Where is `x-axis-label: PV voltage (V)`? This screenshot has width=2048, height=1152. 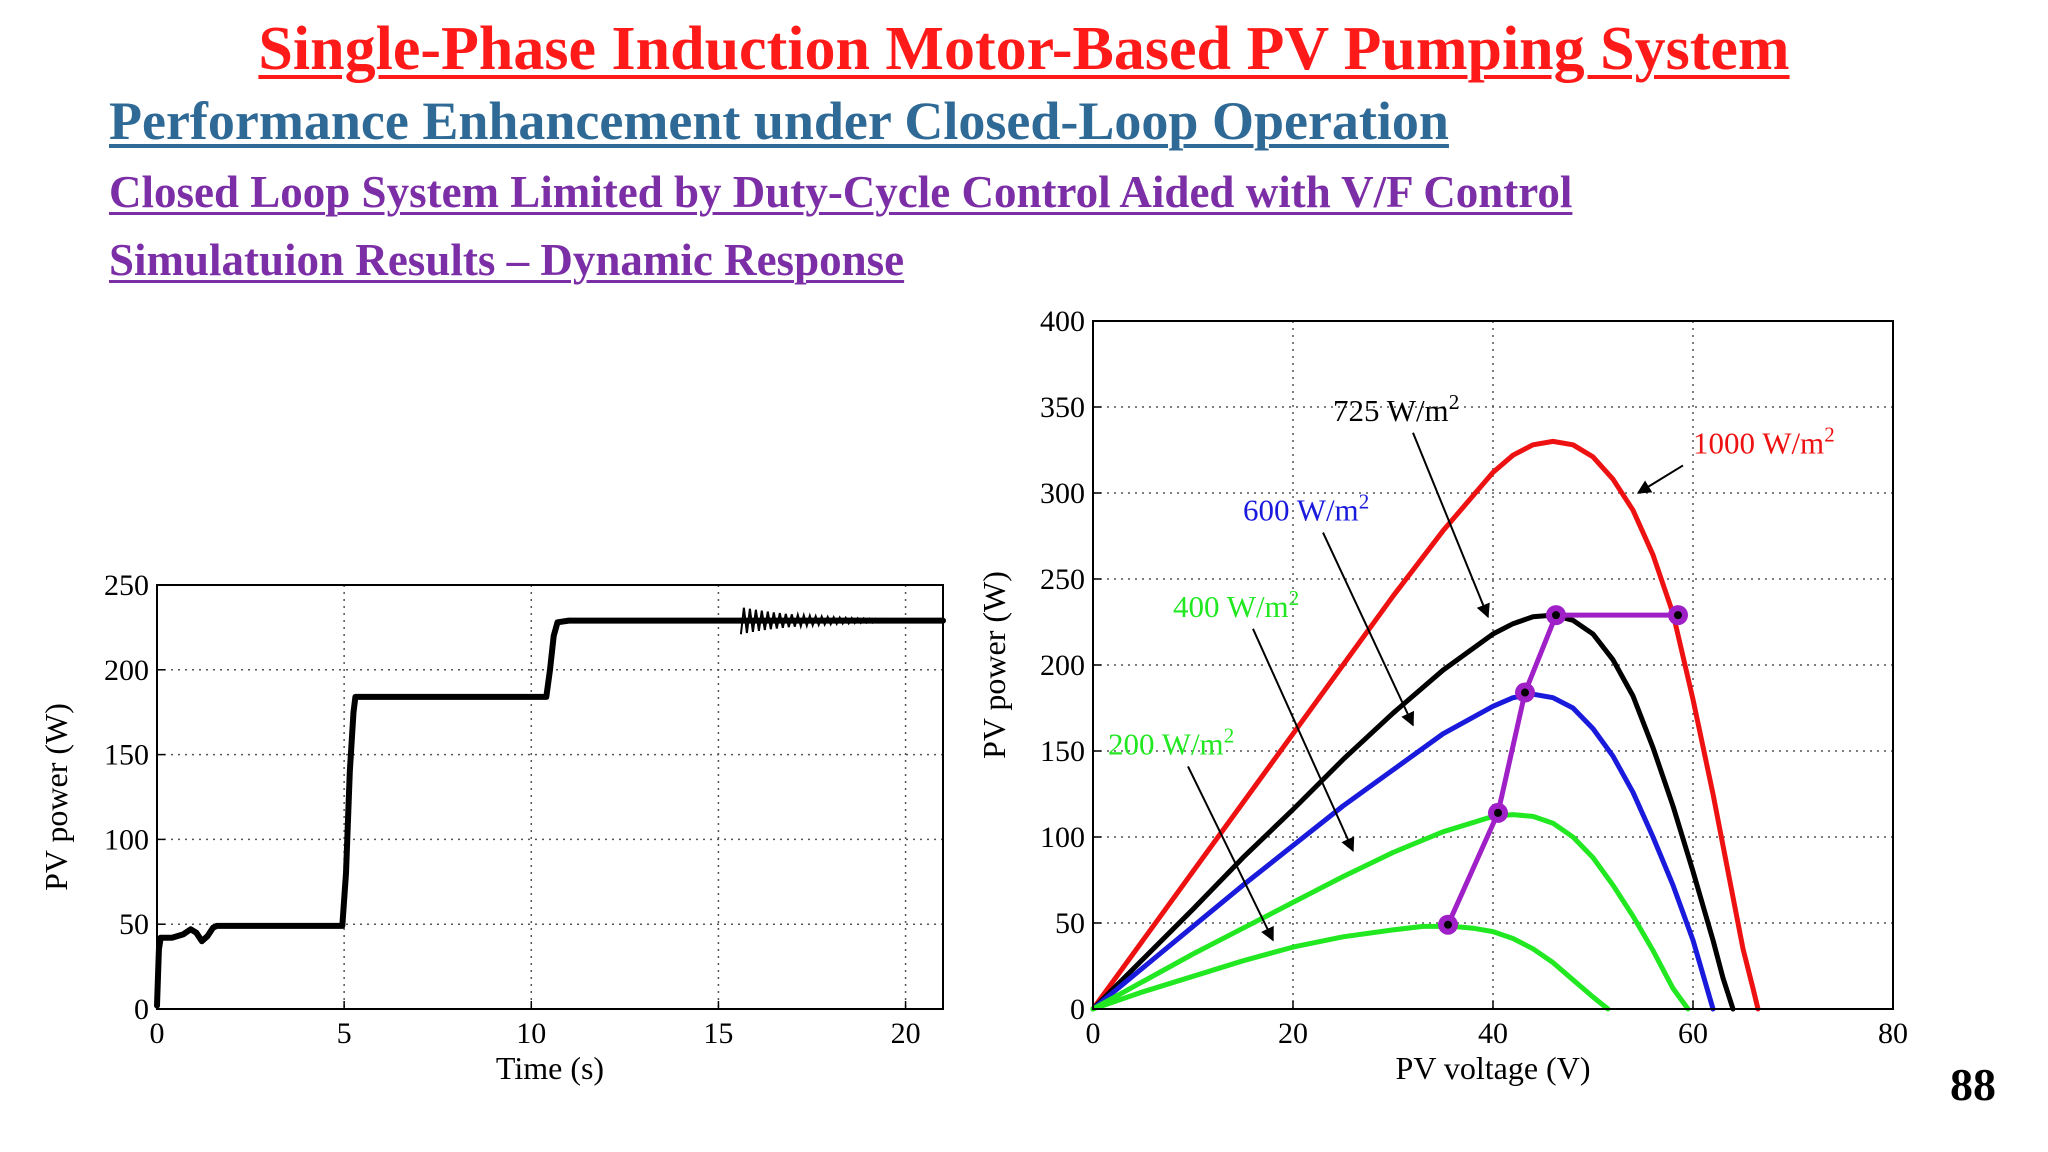
x-axis-label: PV voltage (V) is located at coordinates (1493, 1068).